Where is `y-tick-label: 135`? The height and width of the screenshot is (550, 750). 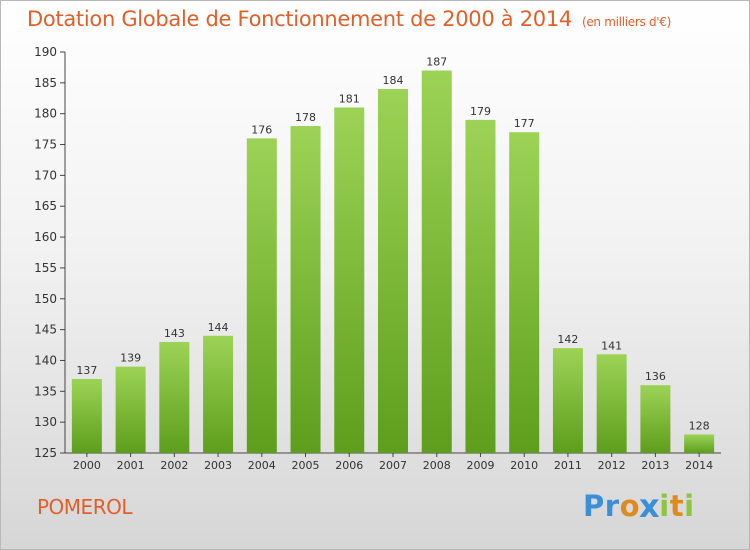
y-tick-label: 135 is located at coordinates (45, 391).